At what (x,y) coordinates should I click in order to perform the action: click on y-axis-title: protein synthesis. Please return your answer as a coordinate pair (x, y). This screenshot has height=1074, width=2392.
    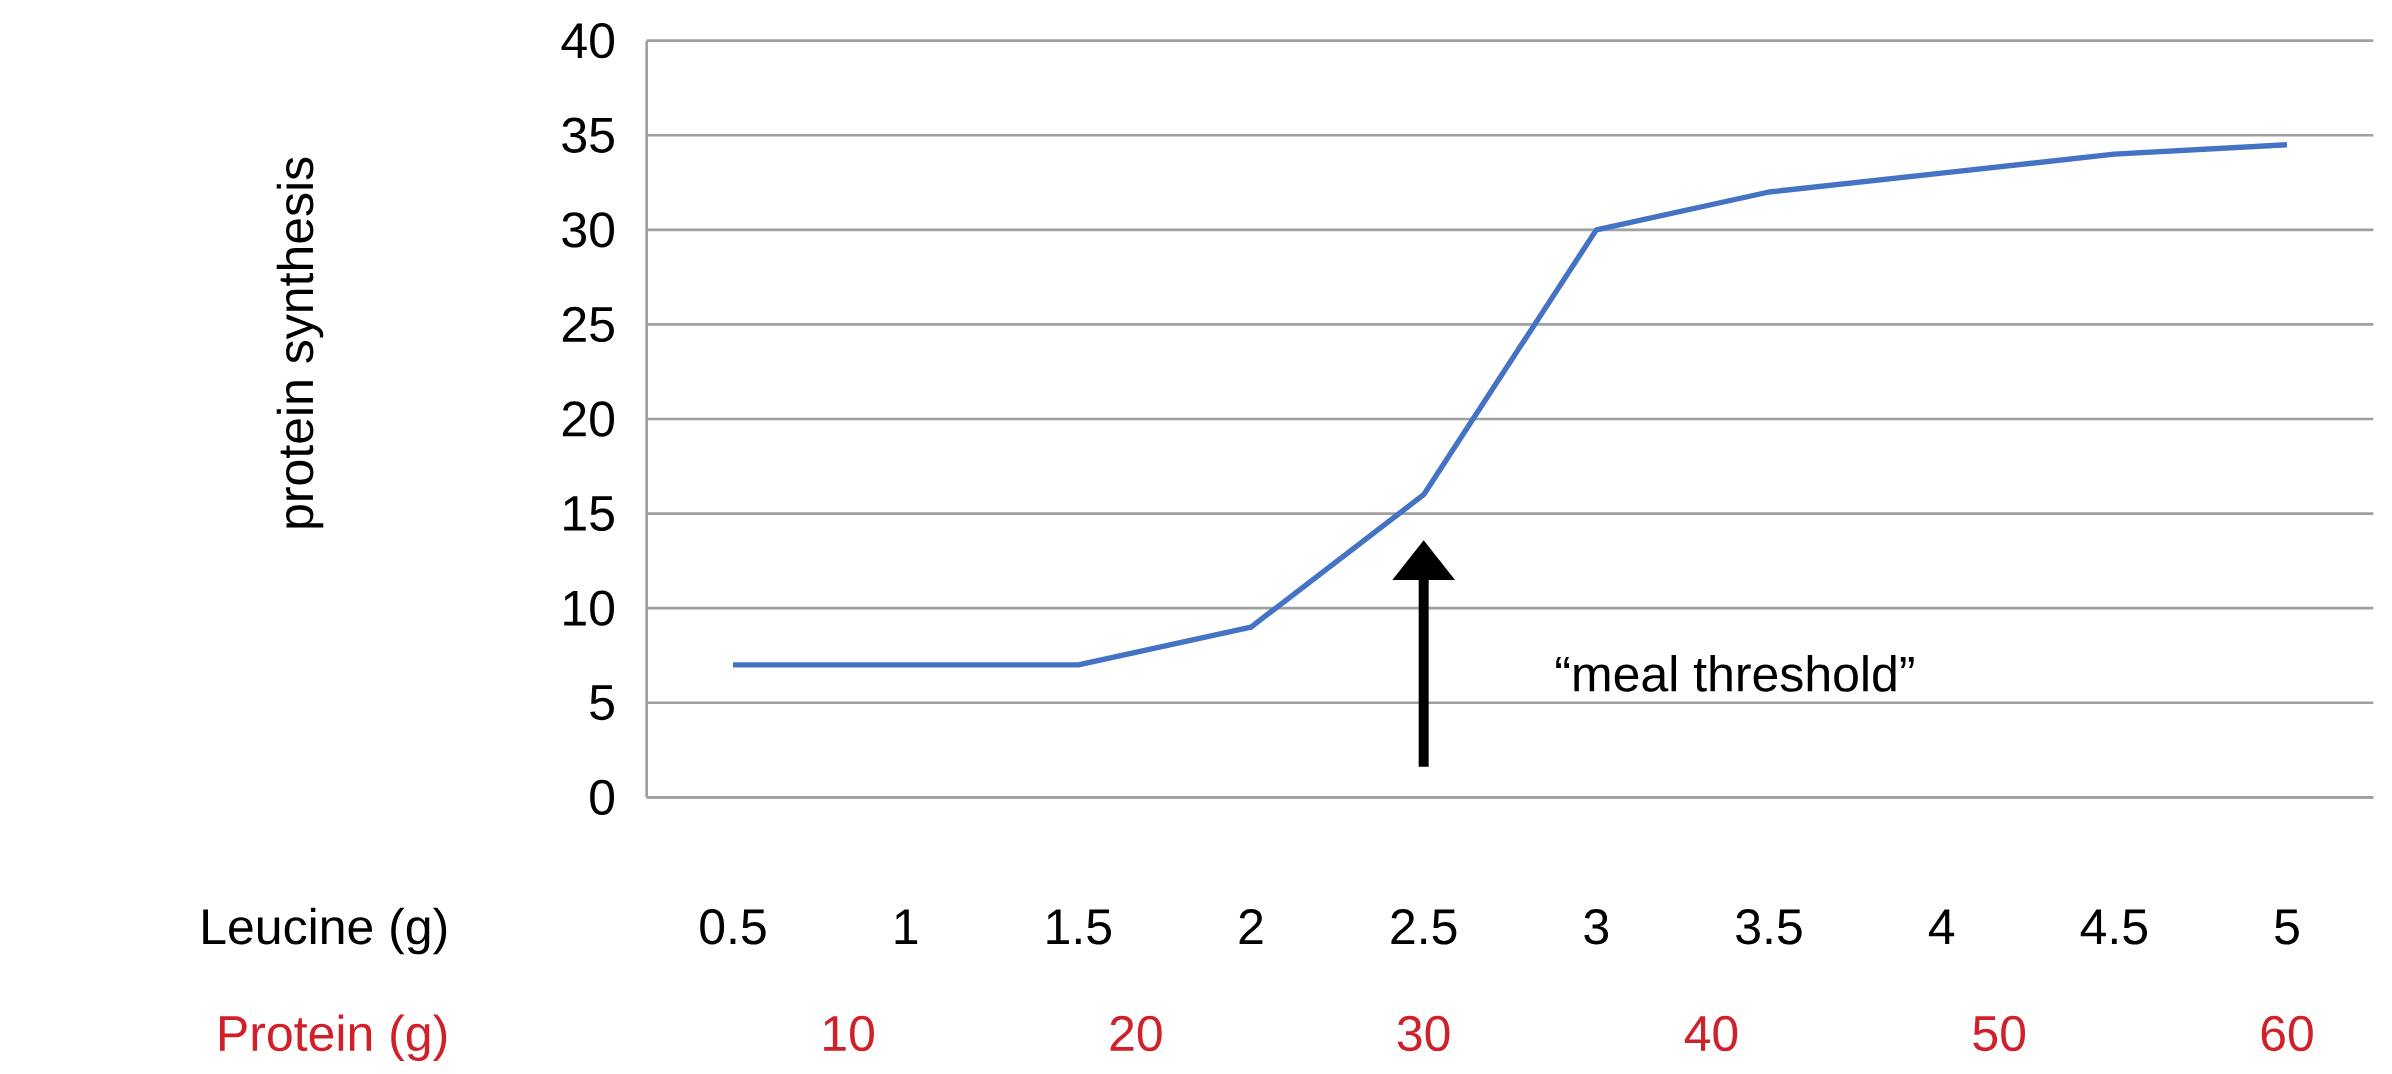
    Looking at the image, I should click on (300, 342).